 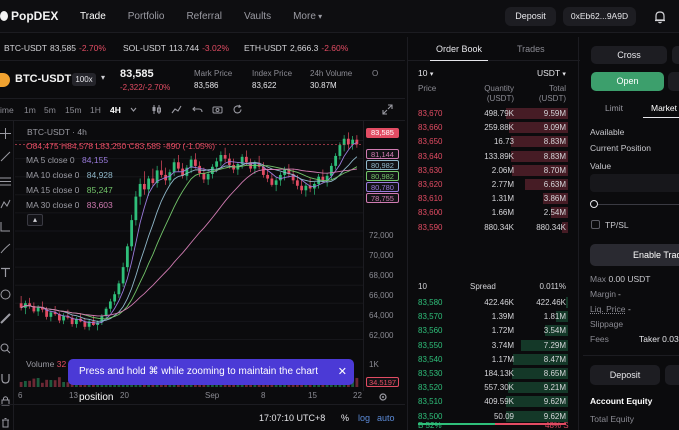 What do you see at coordinates (73, 110) in the screenshot?
I see `timeframe-15m: 15m` at bounding box center [73, 110].